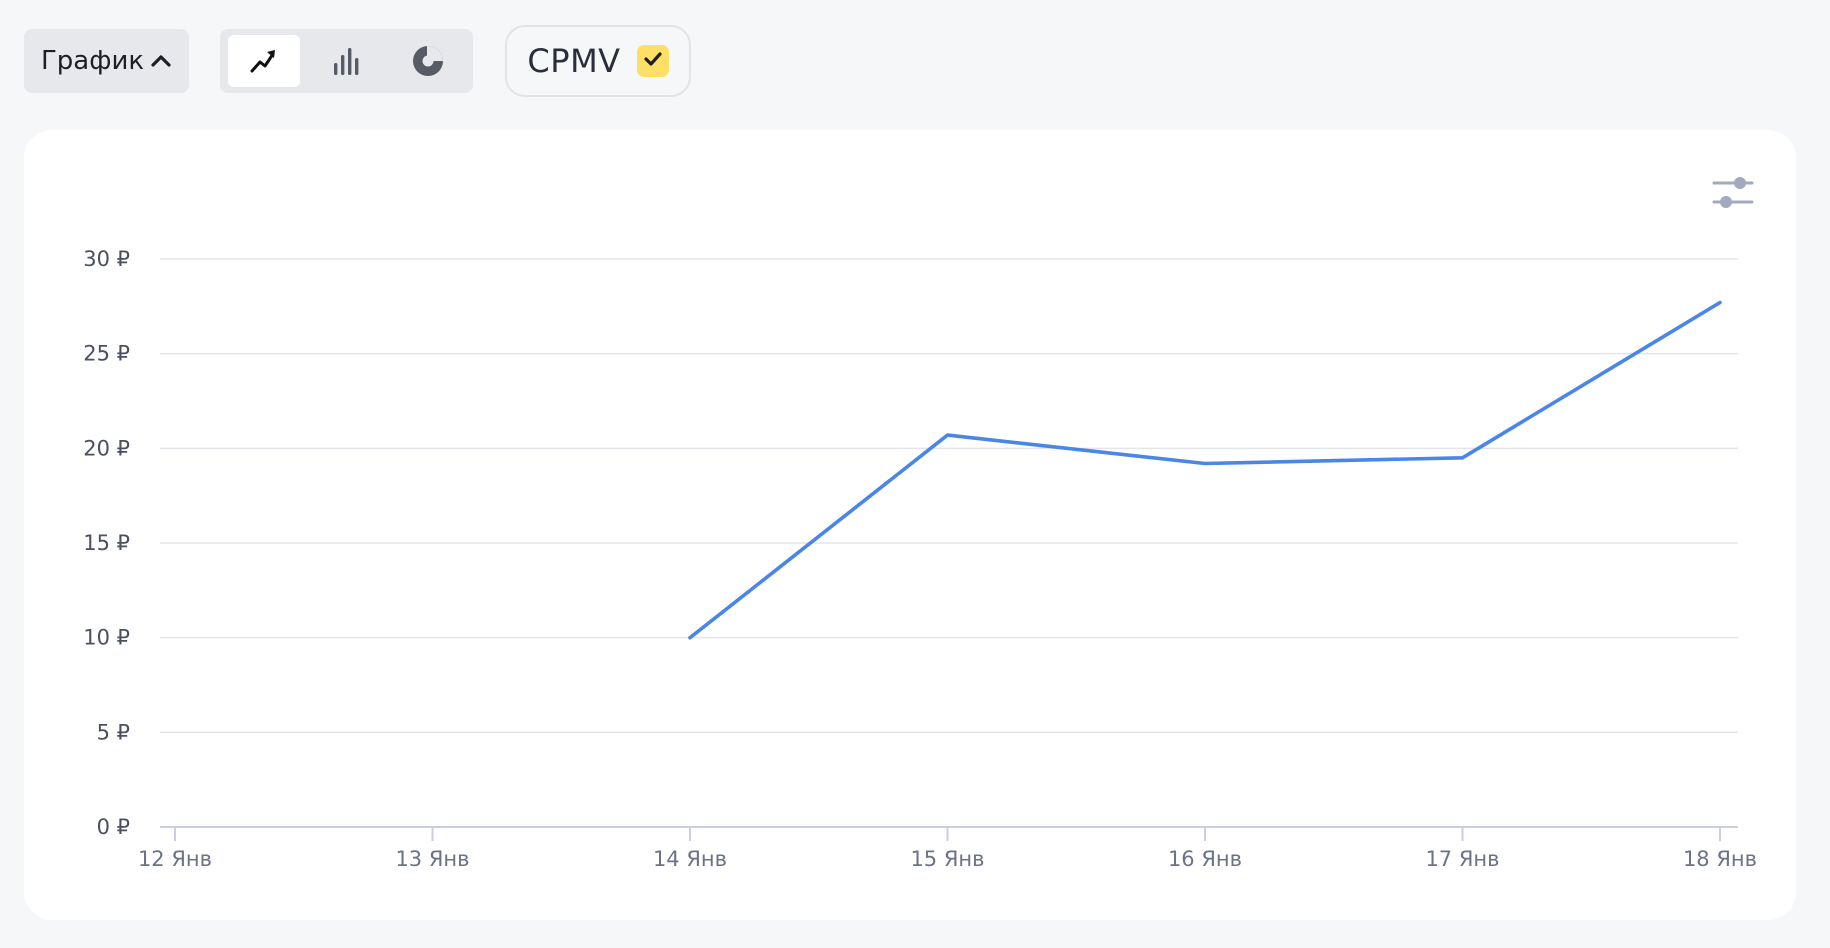 This screenshot has width=1830, height=948. I want to click on bar-chart-icon, so click(346, 61).